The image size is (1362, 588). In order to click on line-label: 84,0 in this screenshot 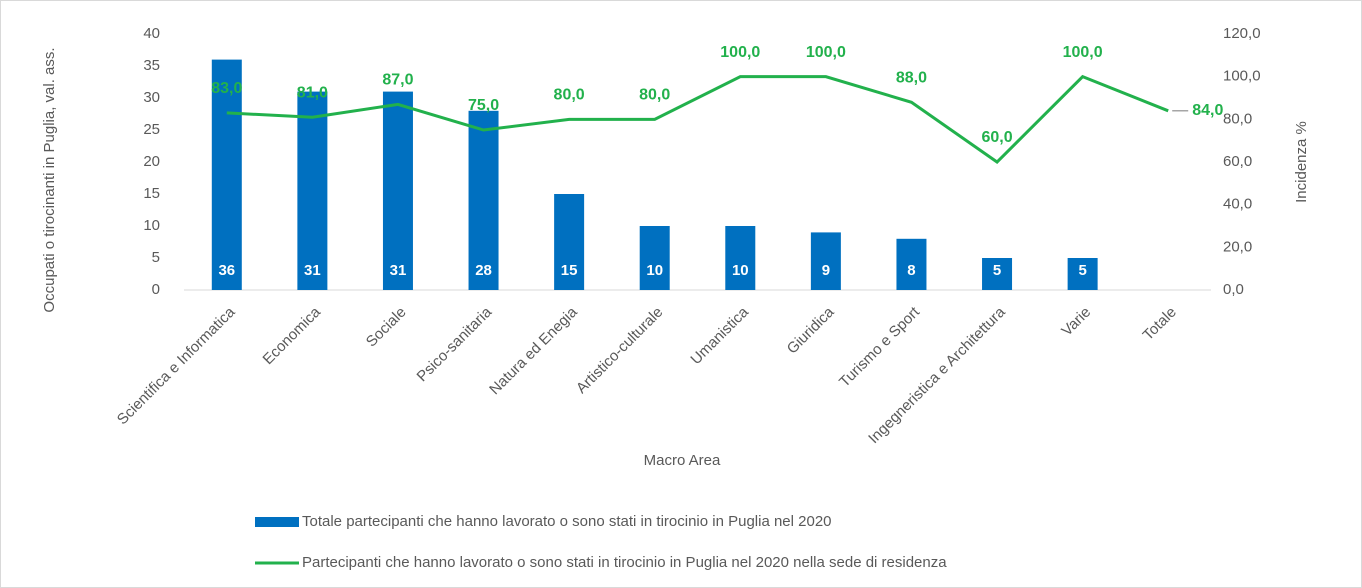, I will do `click(1207, 110)`.